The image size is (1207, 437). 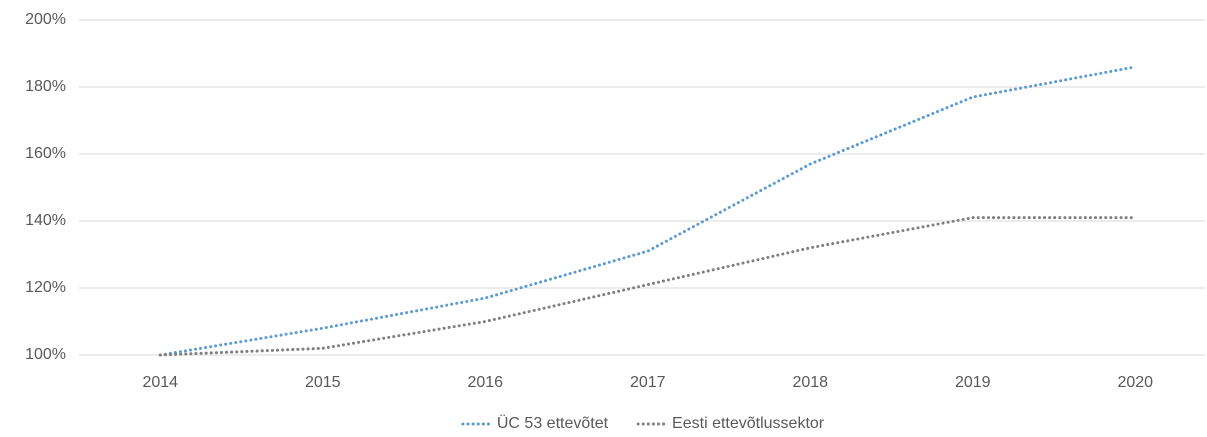 I want to click on x-tick-label: 2020, so click(x=1135, y=382).